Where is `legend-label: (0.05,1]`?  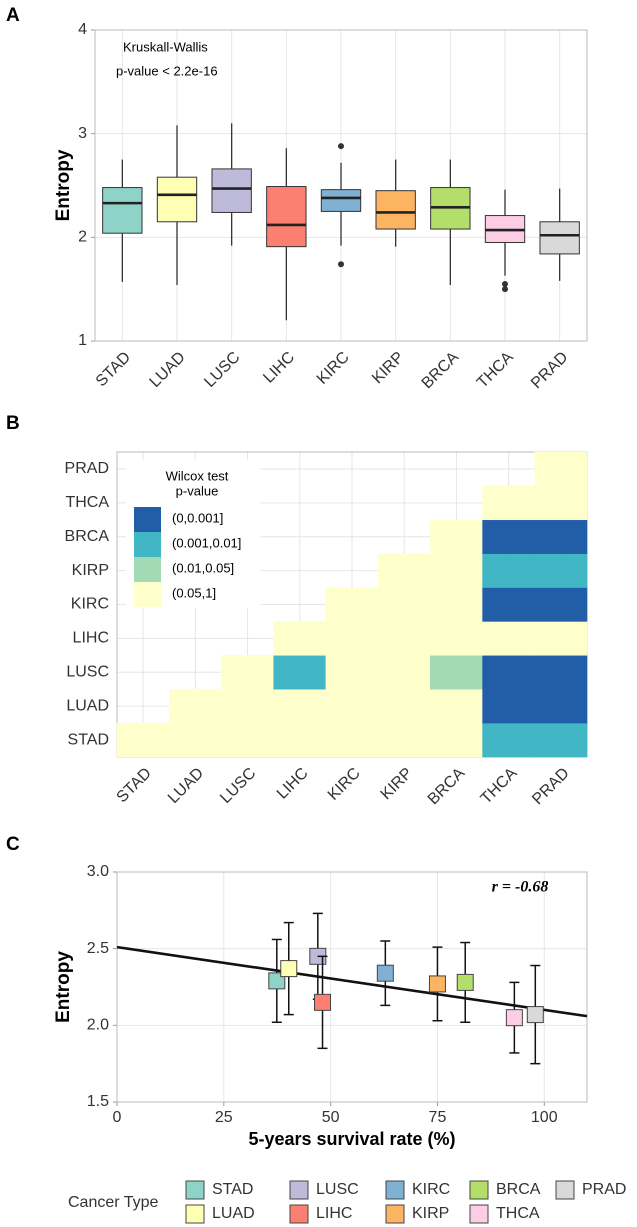
legend-label: (0.05,1] is located at coordinates (194, 592).